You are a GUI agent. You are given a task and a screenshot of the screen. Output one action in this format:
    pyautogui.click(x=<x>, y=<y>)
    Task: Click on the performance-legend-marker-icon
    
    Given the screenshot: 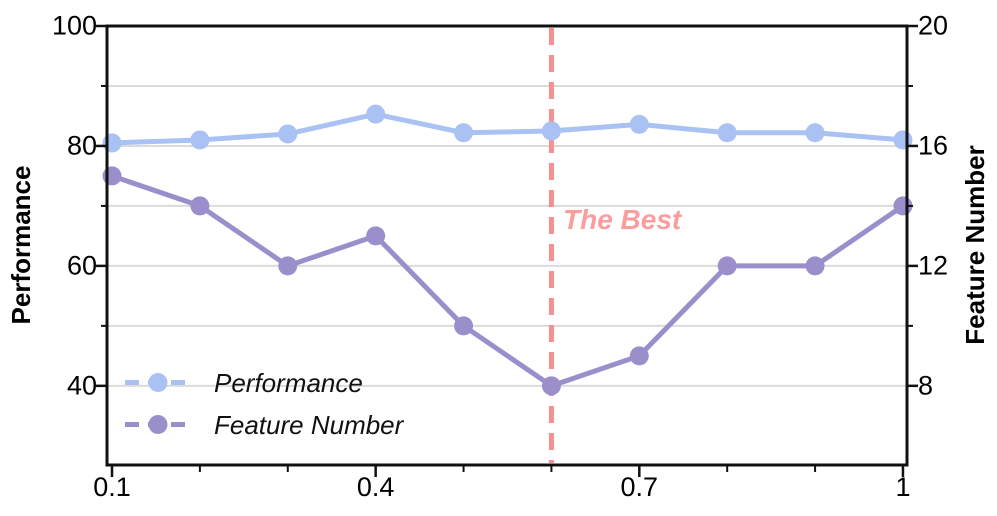 What is the action you would take?
    pyautogui.click(x=158, y=382)
    